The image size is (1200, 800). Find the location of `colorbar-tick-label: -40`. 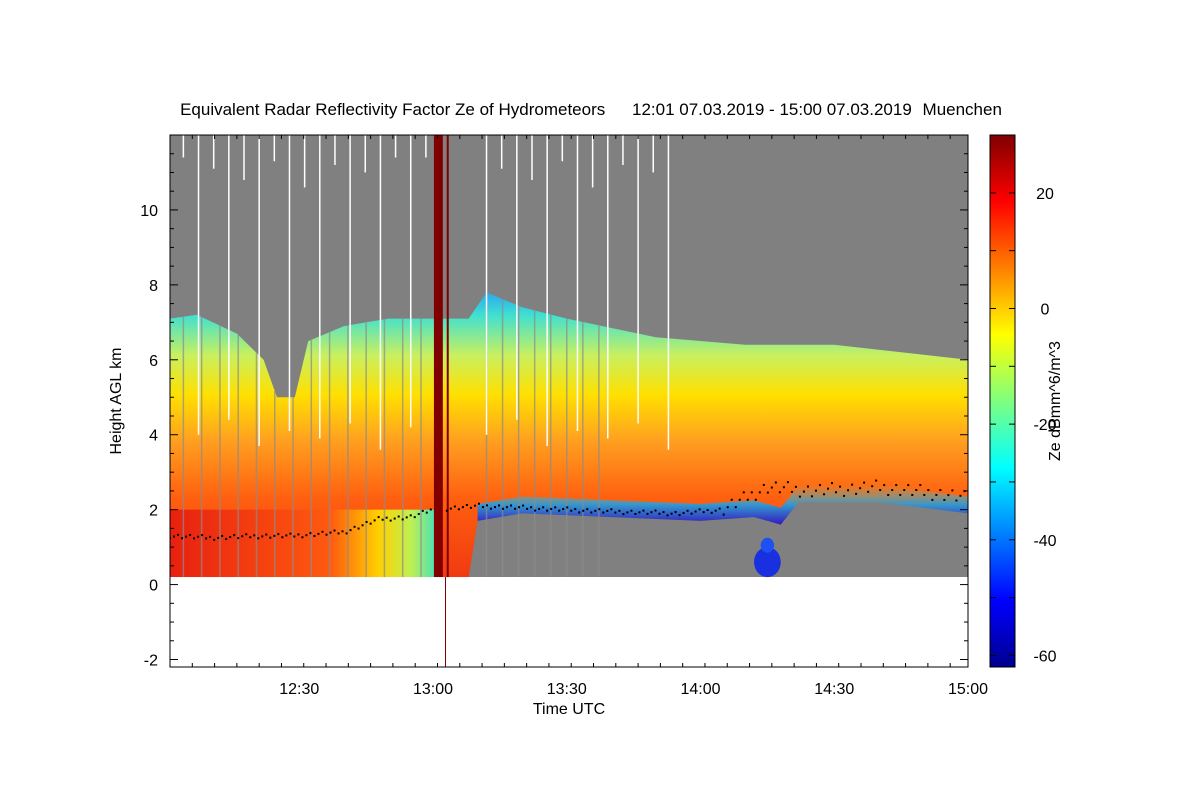

colorbar-tick-label: -40 is located at coordinates (1044, 541).